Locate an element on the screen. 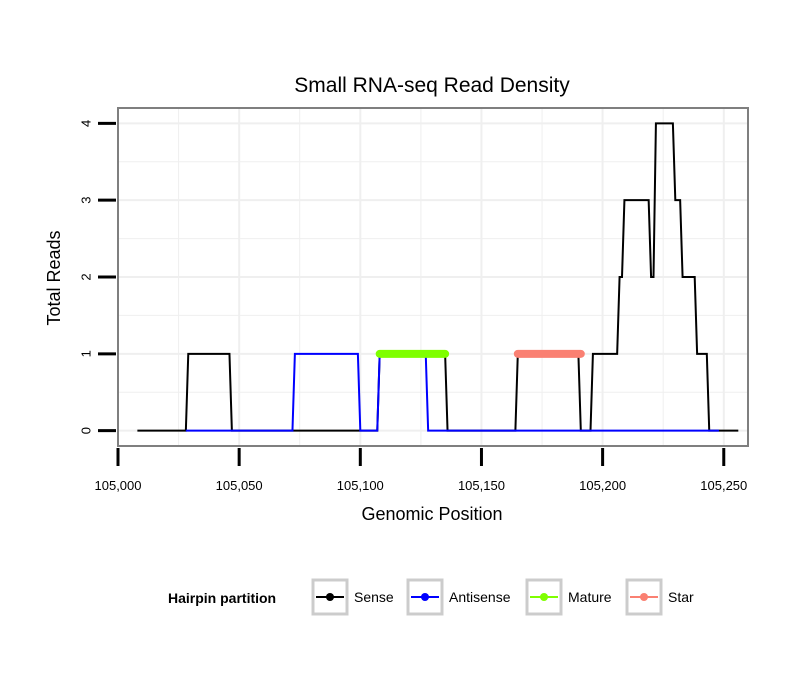 The width and height of the screenshot is (810, 690). y-tick-label: 1 is located at coordinates (86, 353).